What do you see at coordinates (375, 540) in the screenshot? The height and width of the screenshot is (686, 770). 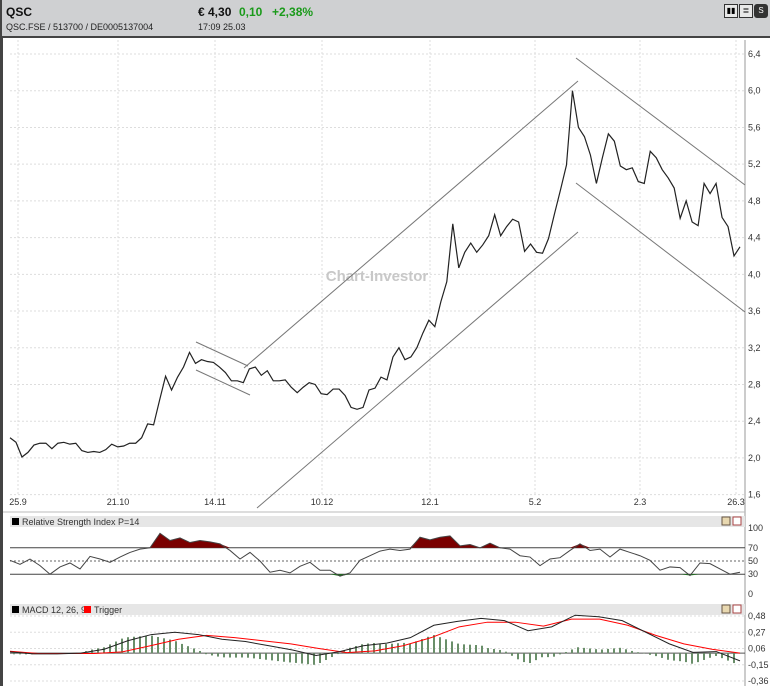 I see `rsi-overbought-area` at bounding box center [375, 540].